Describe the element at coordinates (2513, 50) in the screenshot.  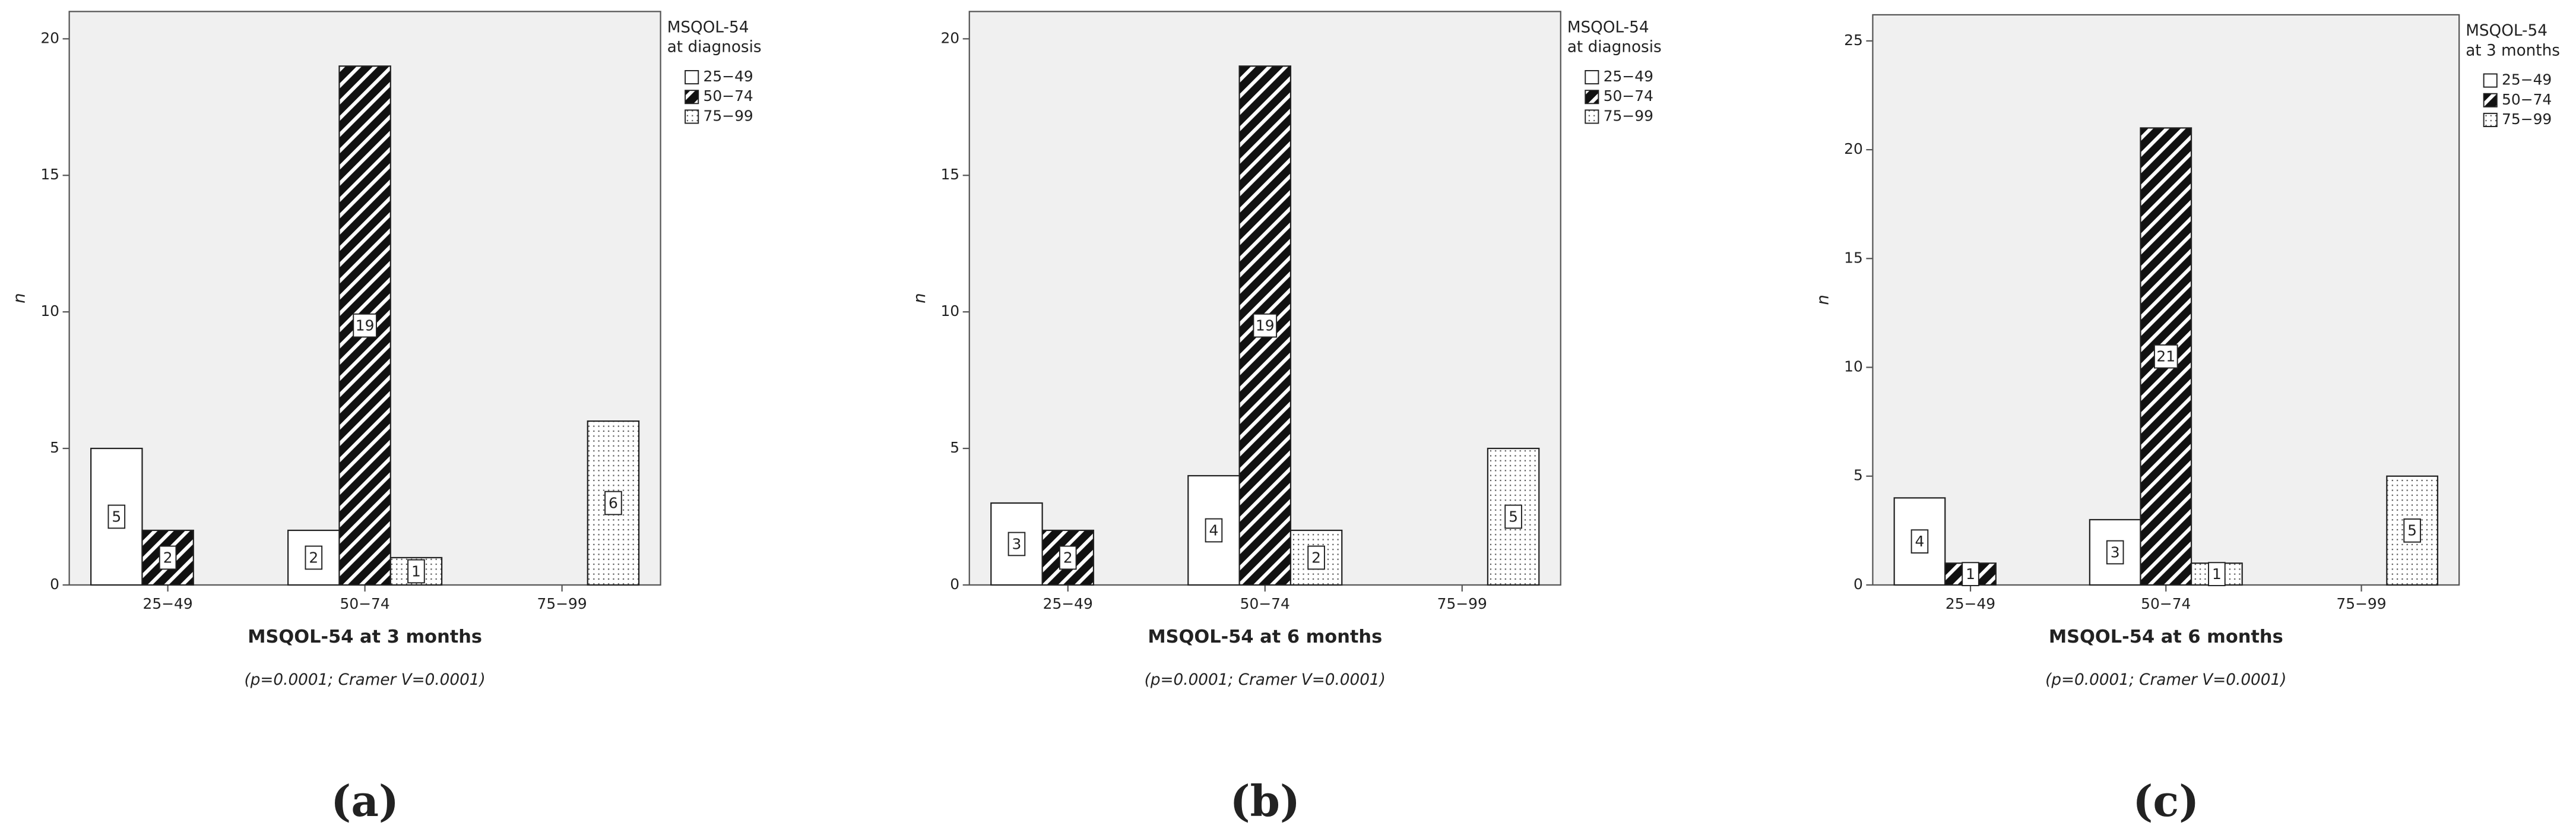
I see `legend-title: at 3 months` at that location.